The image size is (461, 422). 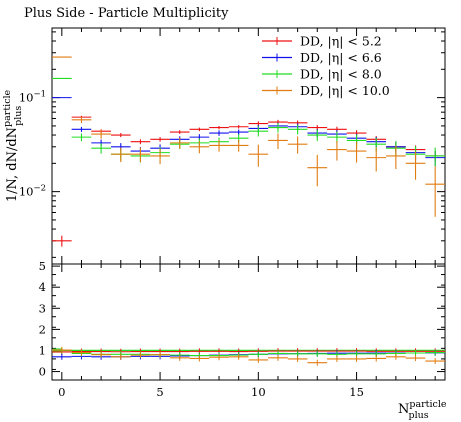 What do you see at coordinates (258, 392) in the screenshot?
I see `x-tick-label: 10` at bounding box center [258, 392].